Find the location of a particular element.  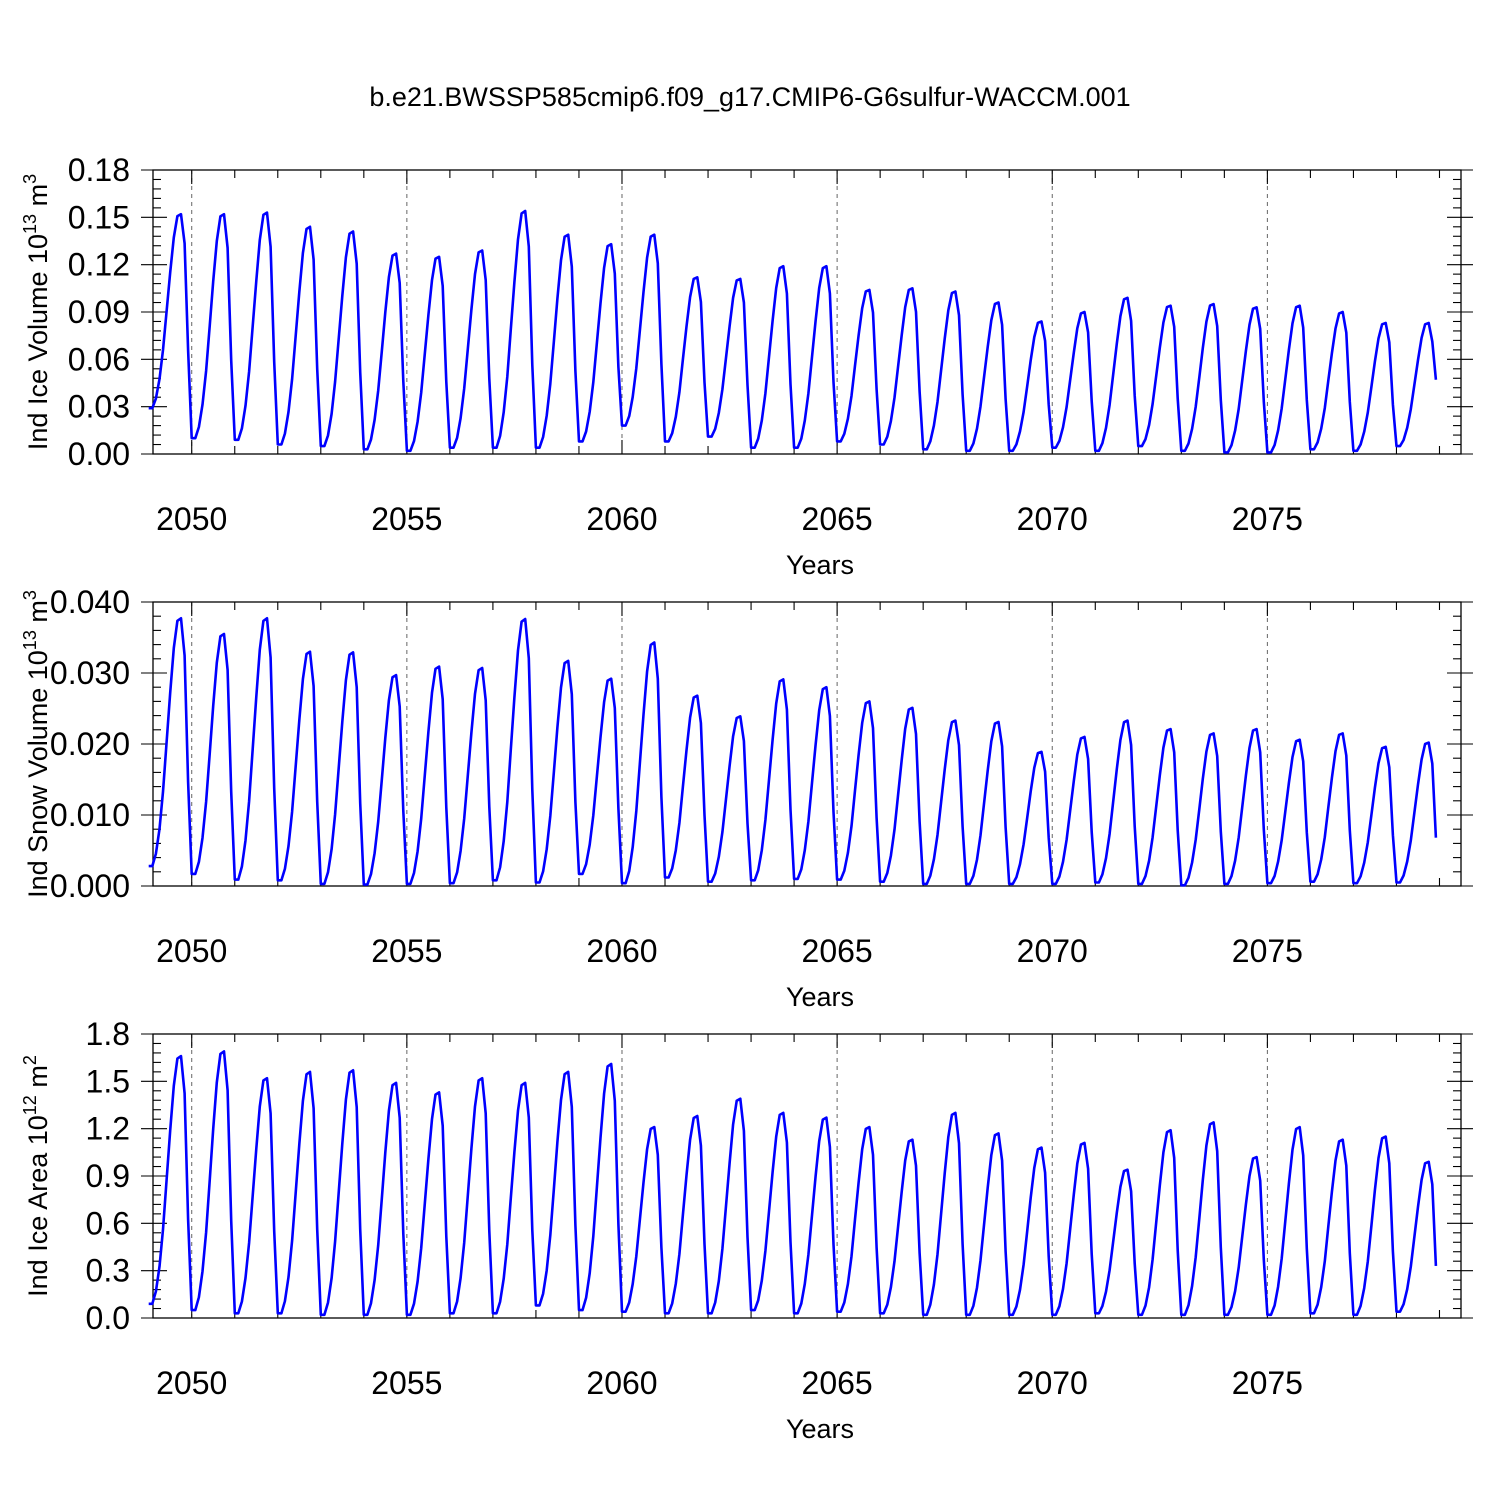

y-tick-label: 1.2 is located at coordinates (108, 1129).